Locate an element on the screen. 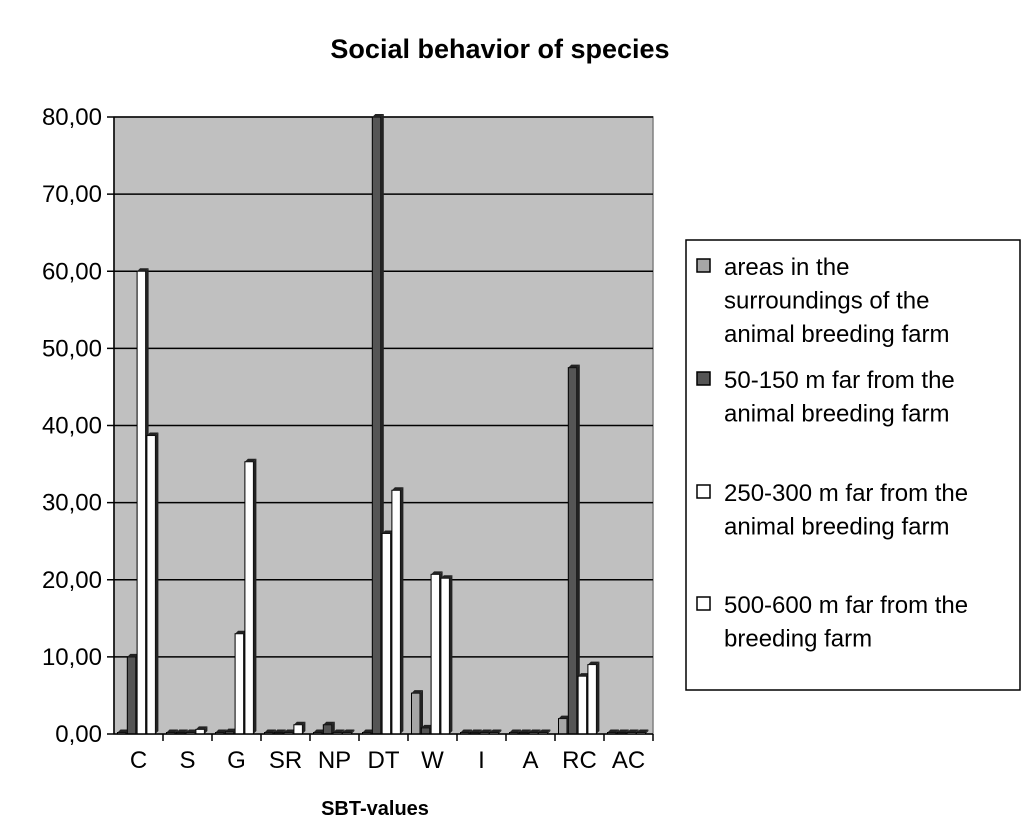 This screenshot has width=1024, height=827. x-tick-label: SR is located at coordinates (285, 760).